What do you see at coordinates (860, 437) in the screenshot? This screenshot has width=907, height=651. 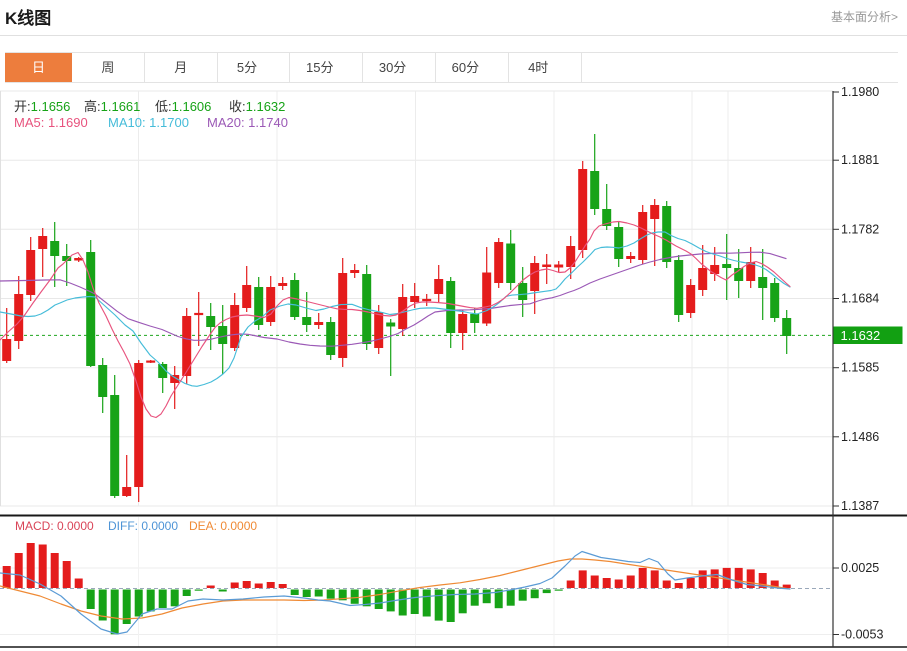 I see `svg-text: 1.1486` at bounding box center [860, 437].